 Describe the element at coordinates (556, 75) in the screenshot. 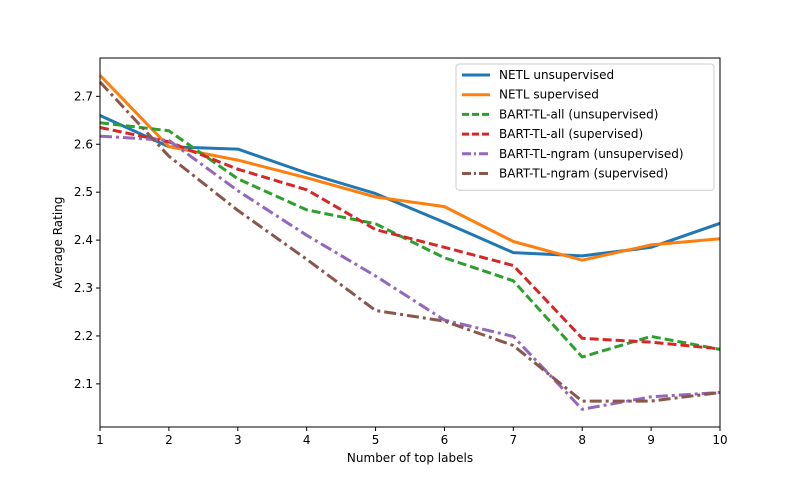

I see `legend-label-1: NETL unsupervised` at that location.